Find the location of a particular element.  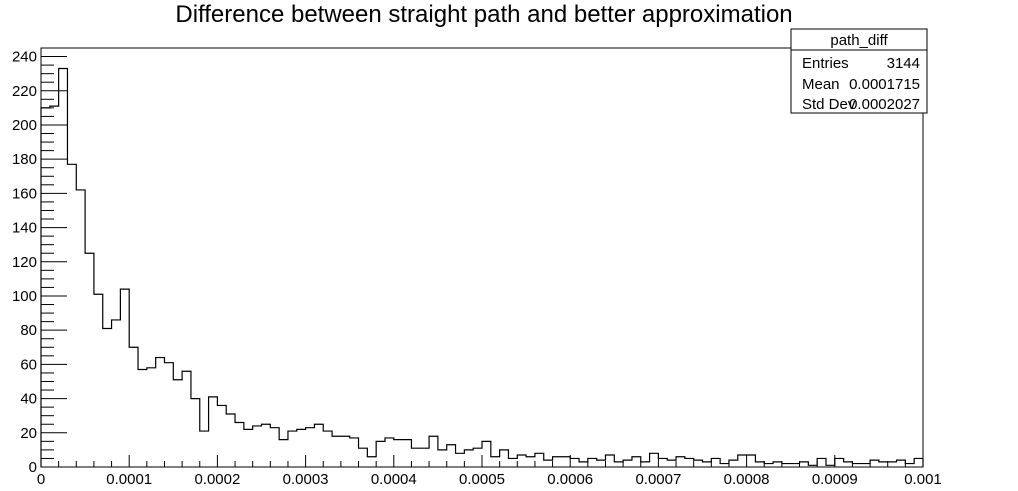

stats-entries-label: Entries is located at coordinates (825, 63).